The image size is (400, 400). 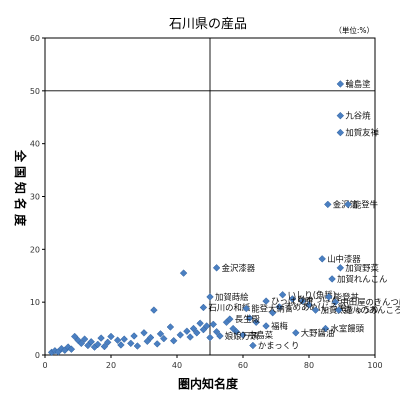 I want to click on x-tick-label: 60, so click(x=243, y=365).